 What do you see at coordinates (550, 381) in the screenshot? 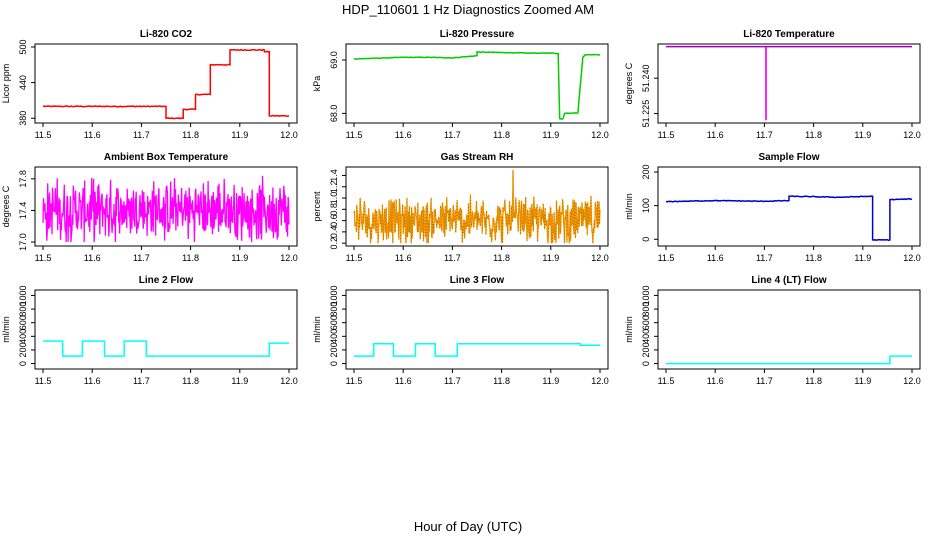
I see `panel-8-xtick-label: 11.9` at bounding box center [550, 381].